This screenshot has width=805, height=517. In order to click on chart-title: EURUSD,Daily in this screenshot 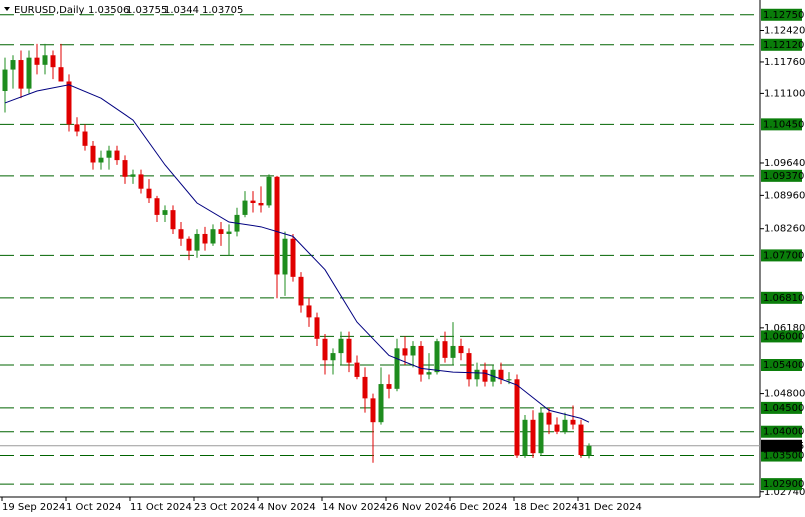, I will do `click(49, 10)`.